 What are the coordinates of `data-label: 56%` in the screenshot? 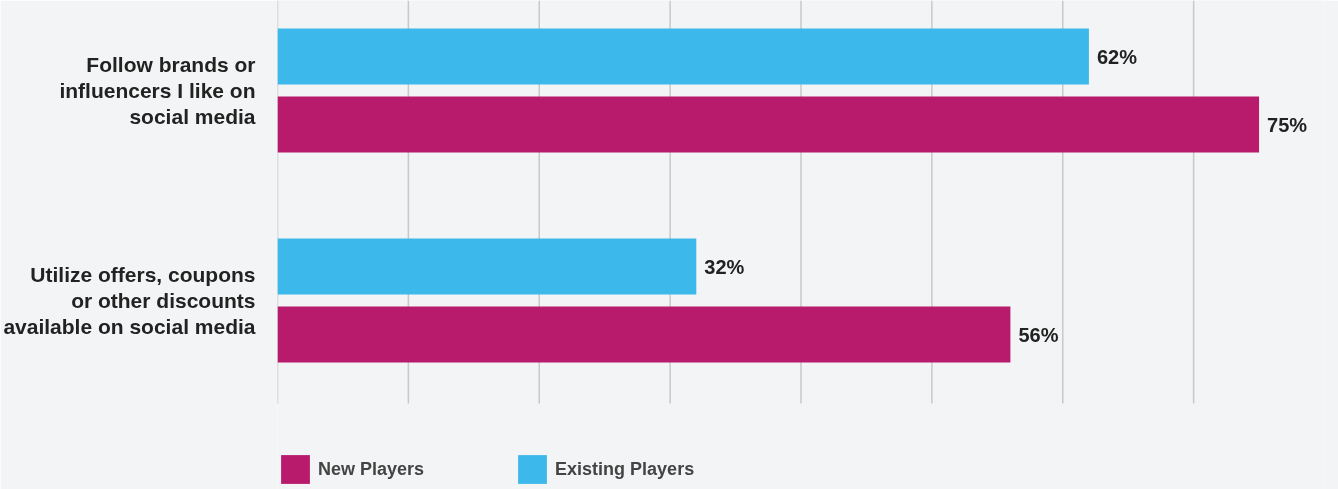 It's located at (1038, 334).